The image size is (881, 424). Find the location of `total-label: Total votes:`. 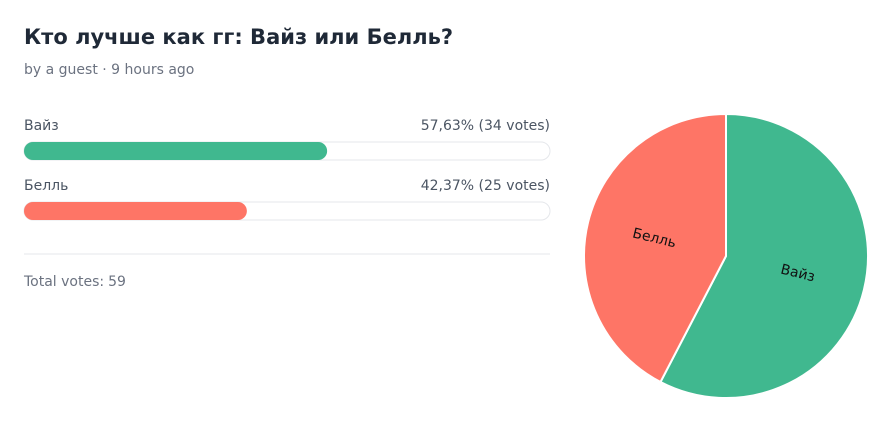

total-label: Total votes: is located at coordinates (63, 282).